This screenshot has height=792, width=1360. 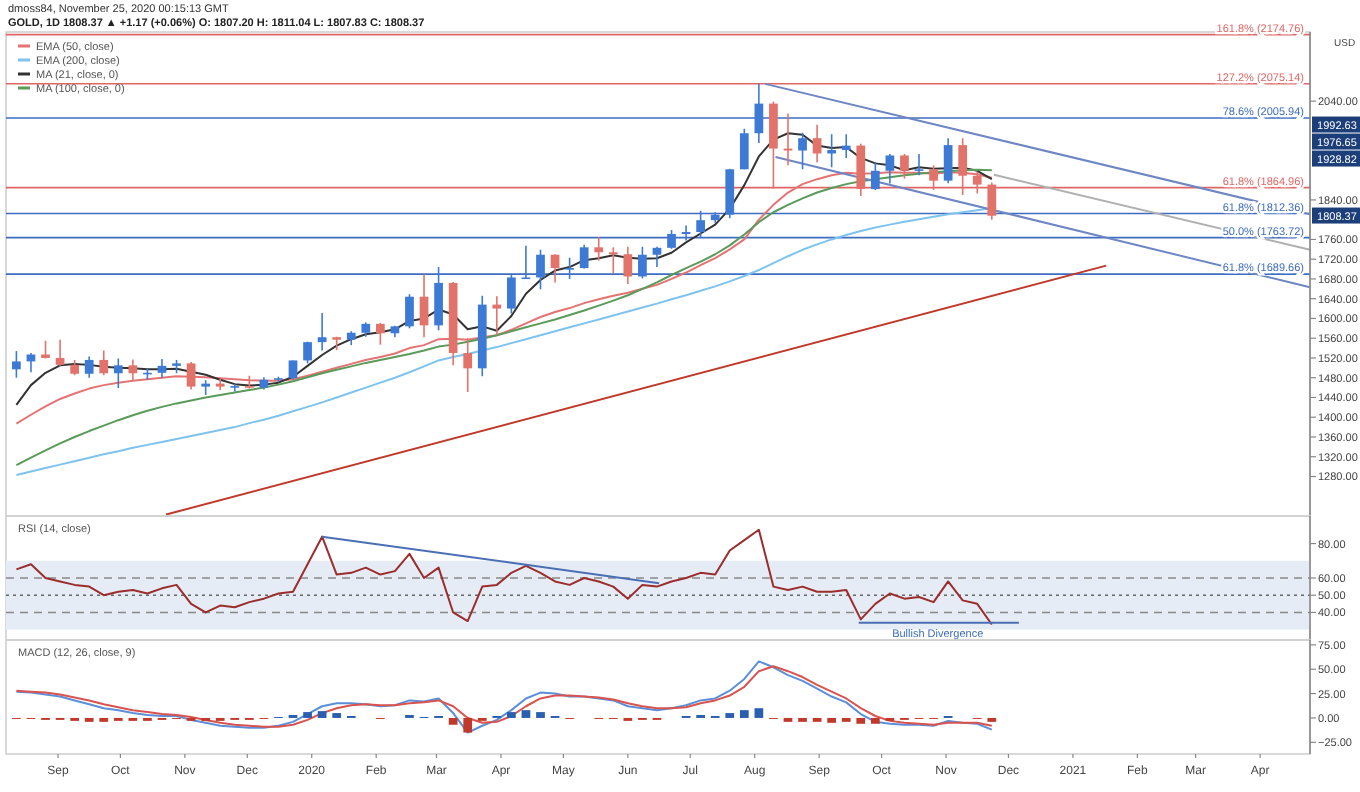 I want to click on line-series, so click(x=504, y=577).